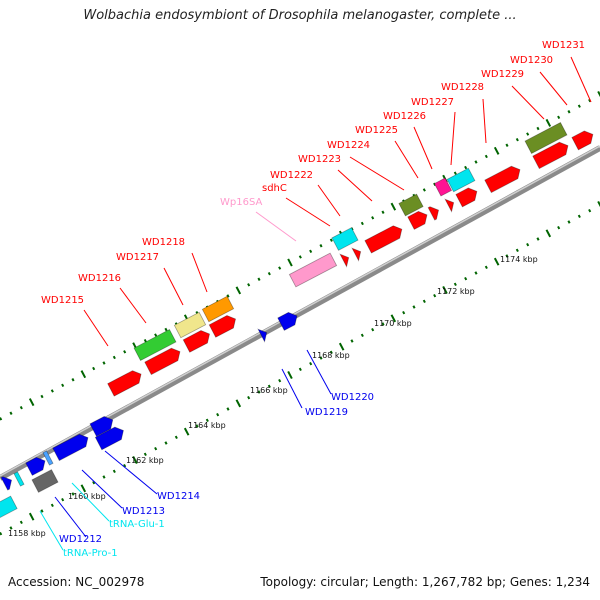 The image size is (600, 600). What do you see at coordinates (319, 159) in the screenshot?
I see `gene-label: WD1223` at bounding box center [319, 159].